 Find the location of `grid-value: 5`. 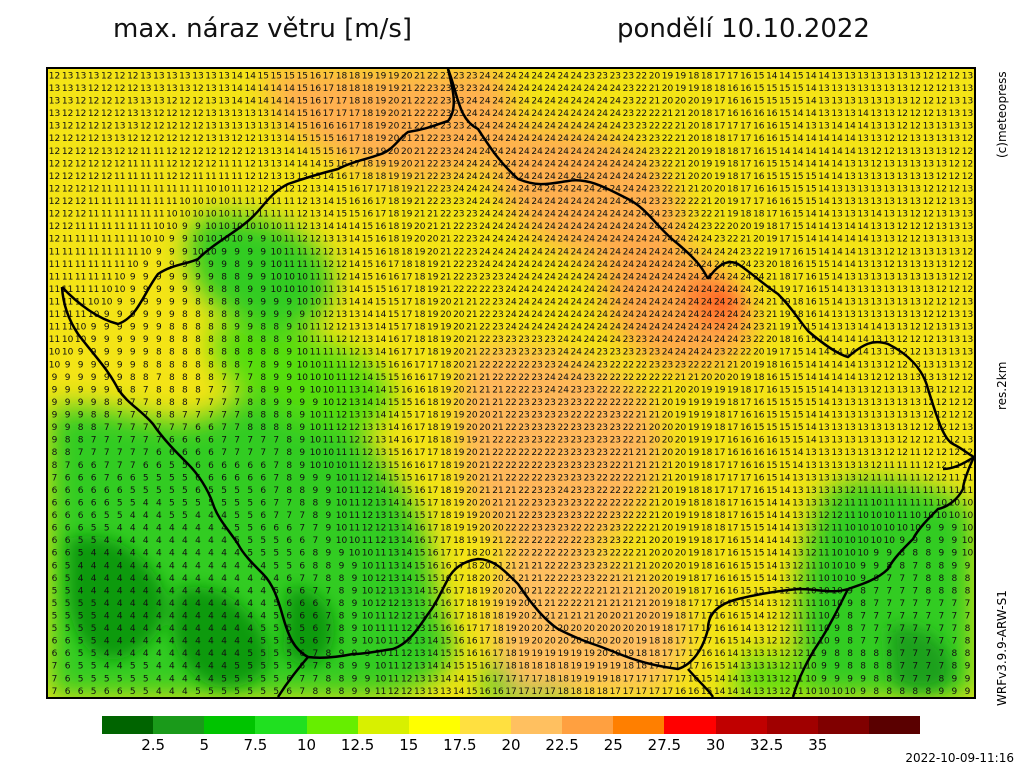

grid-value: 5 is located at coordinates (263, 642).